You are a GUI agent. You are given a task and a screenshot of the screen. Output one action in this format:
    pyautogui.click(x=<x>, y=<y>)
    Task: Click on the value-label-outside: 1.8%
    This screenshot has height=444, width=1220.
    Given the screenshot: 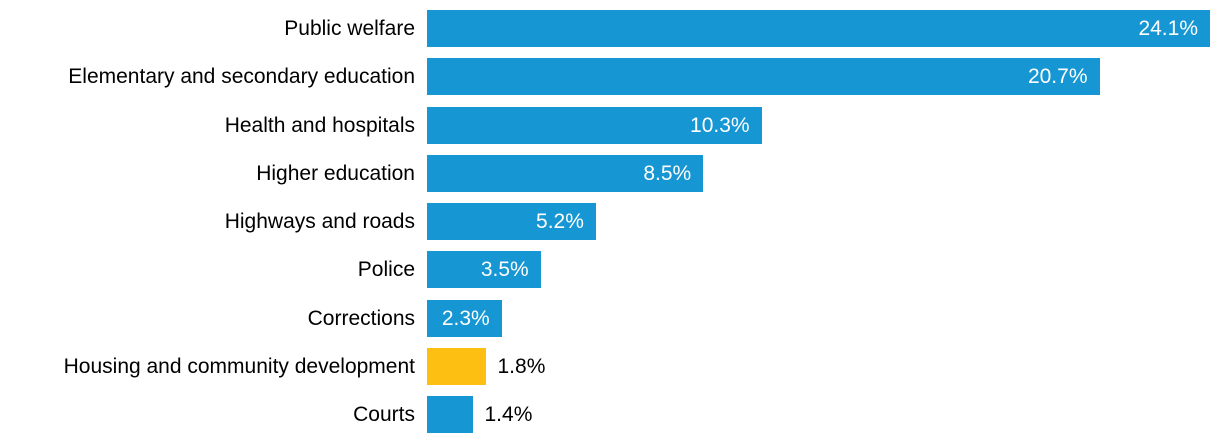 What is the action you would take?
    pyautogui.click(x=521, y=367)
    